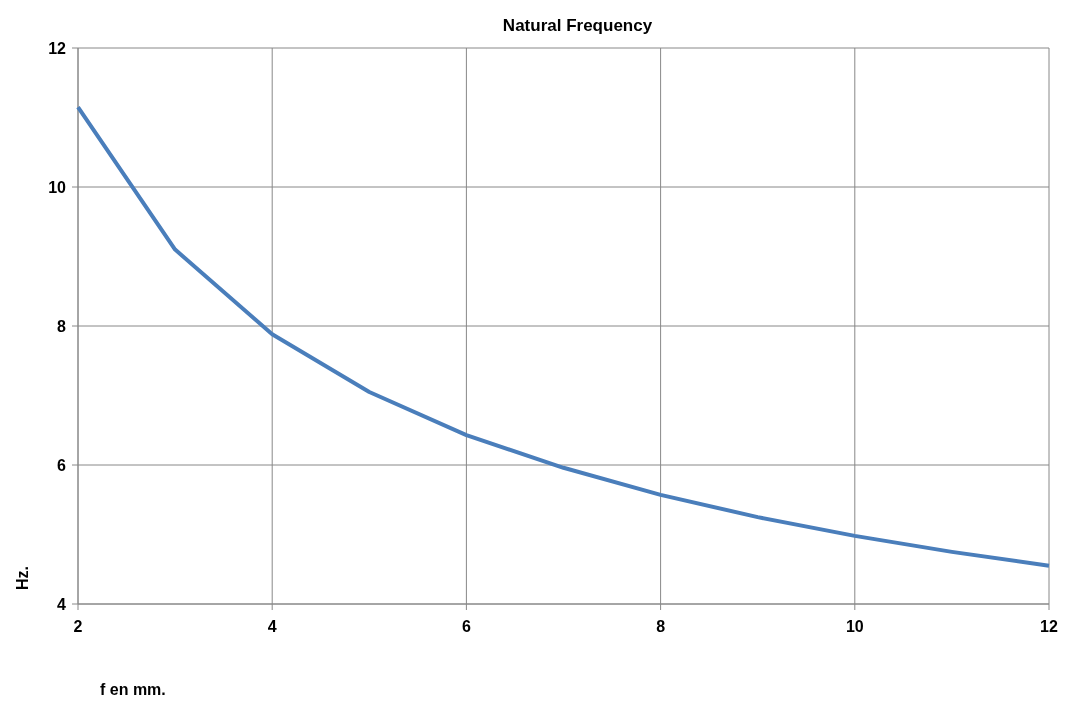 This screenshot has width=1077, height=704. What do you see at coordinates (62, 604) in the screenshot?
I see `y-tick-label: 4` at bounding box center [62, 604].